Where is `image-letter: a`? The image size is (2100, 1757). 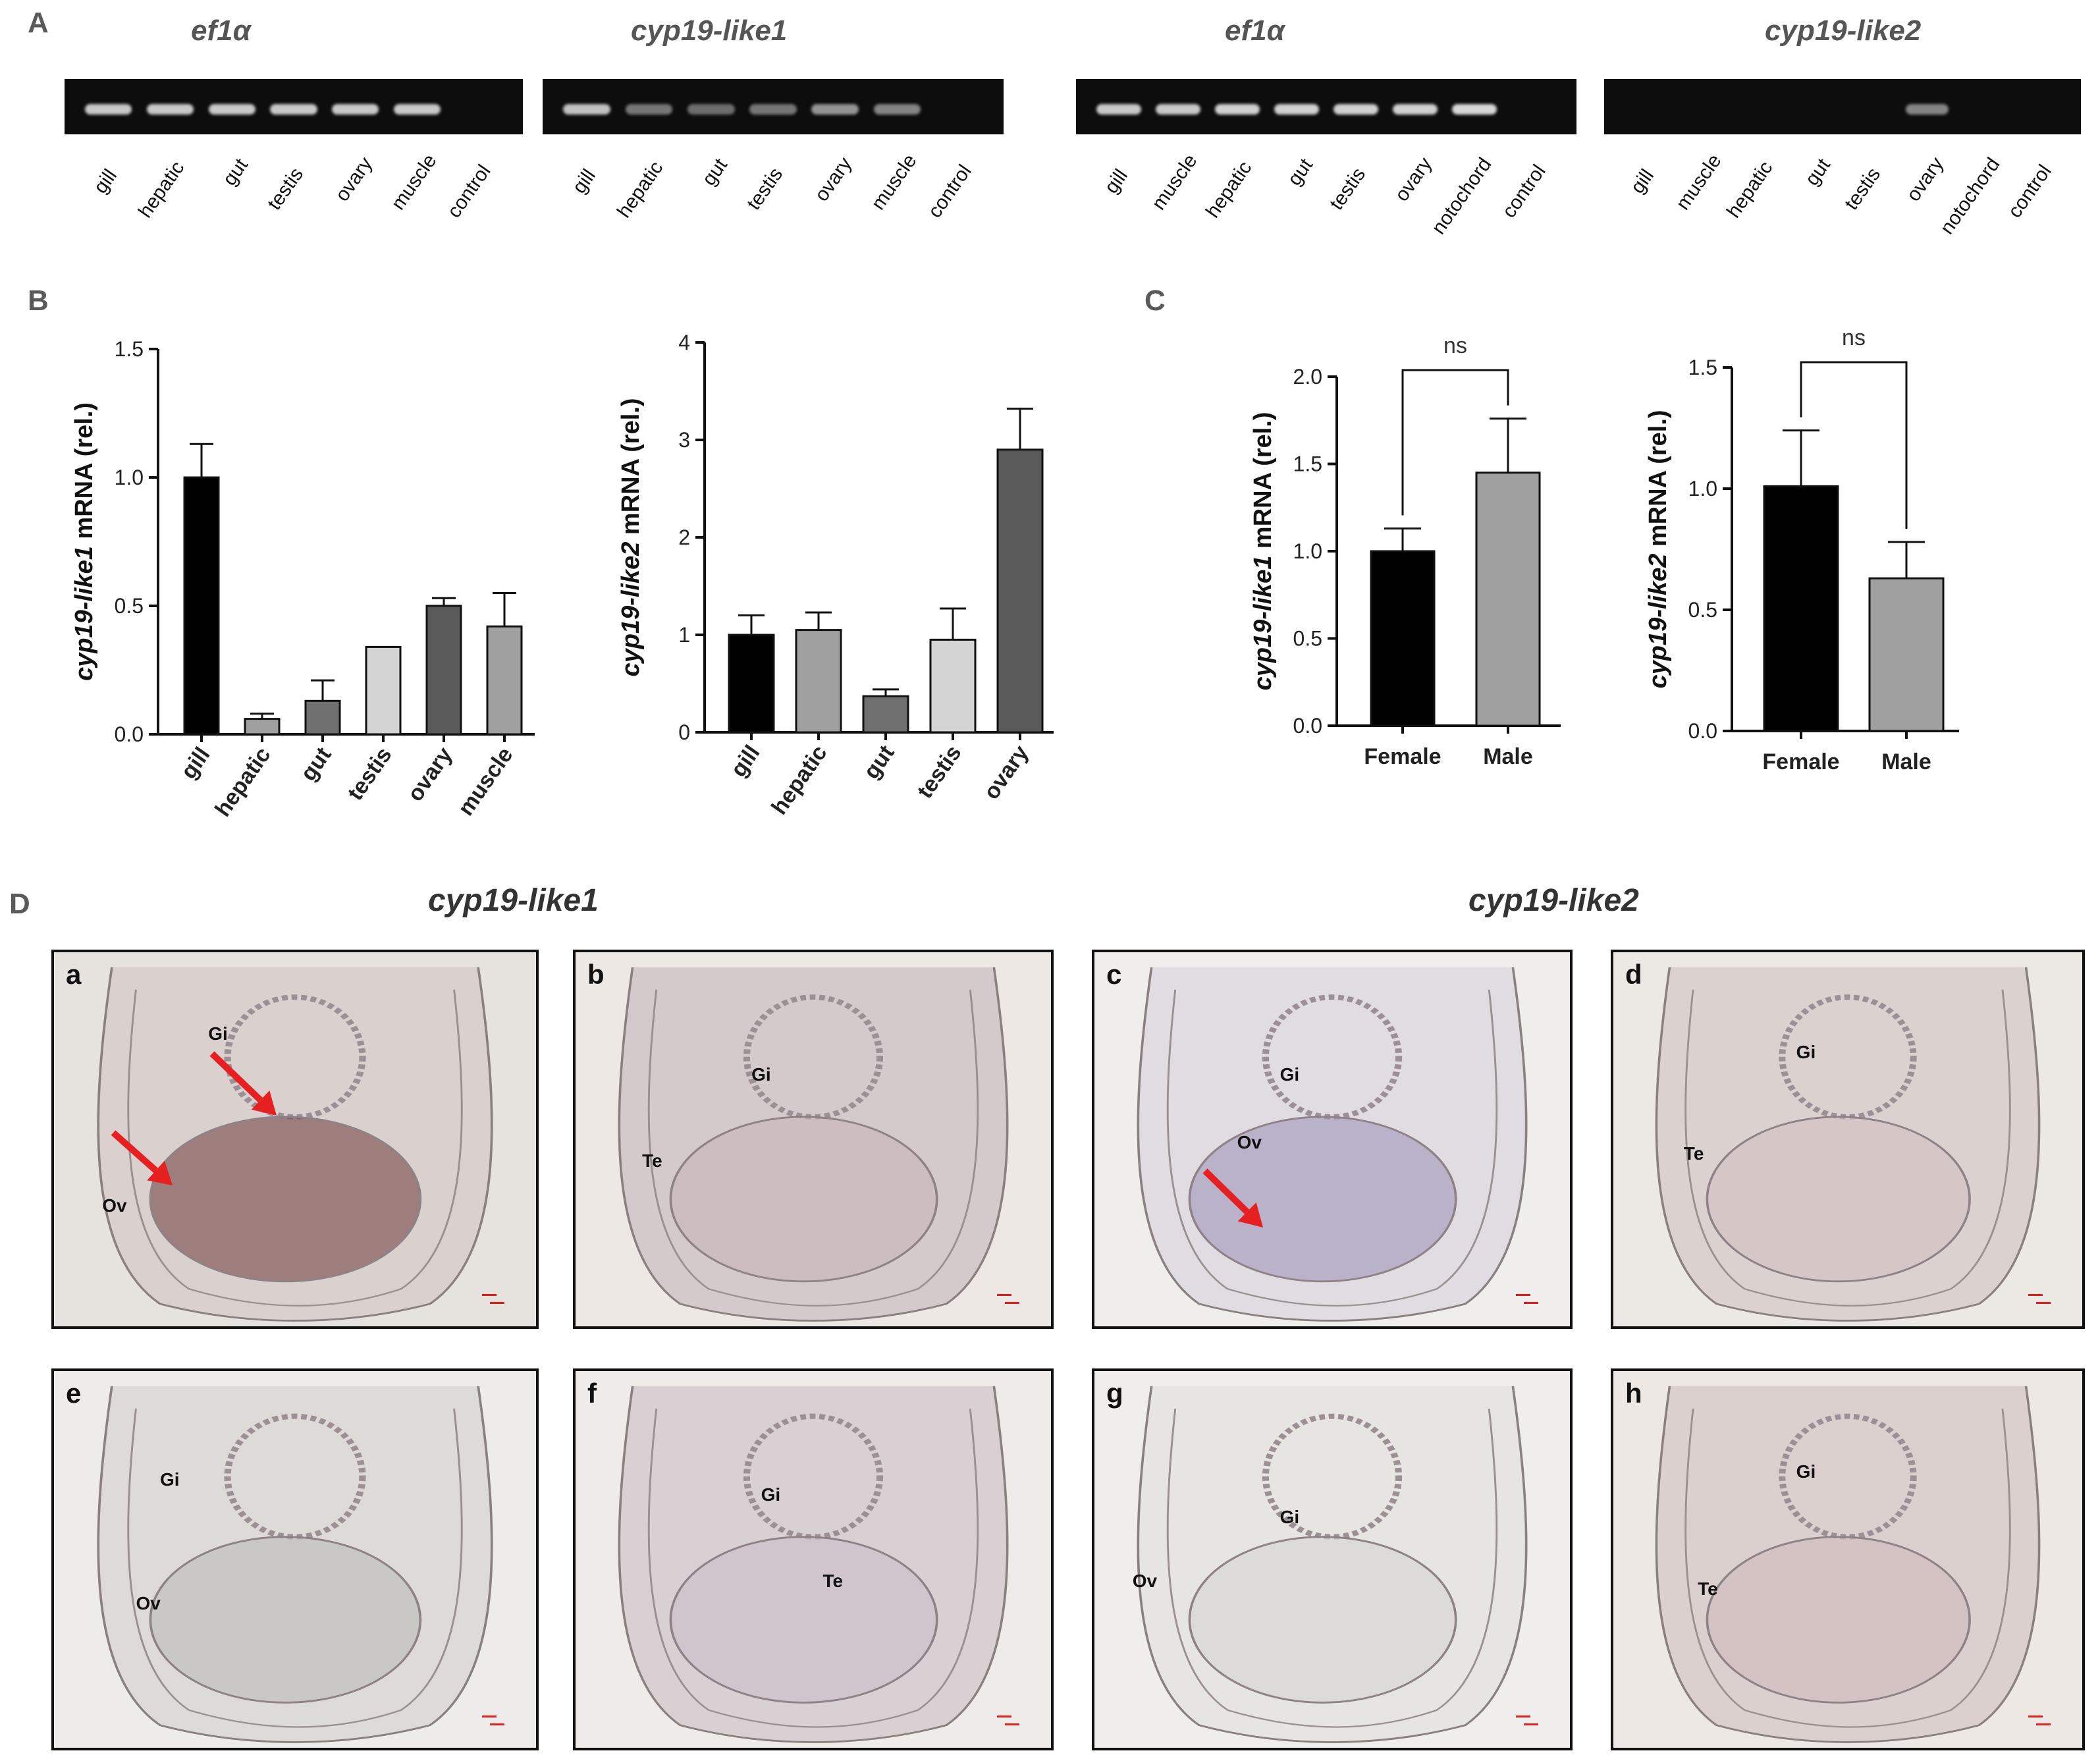 image-letter: a is located at coordinates (74, 974).